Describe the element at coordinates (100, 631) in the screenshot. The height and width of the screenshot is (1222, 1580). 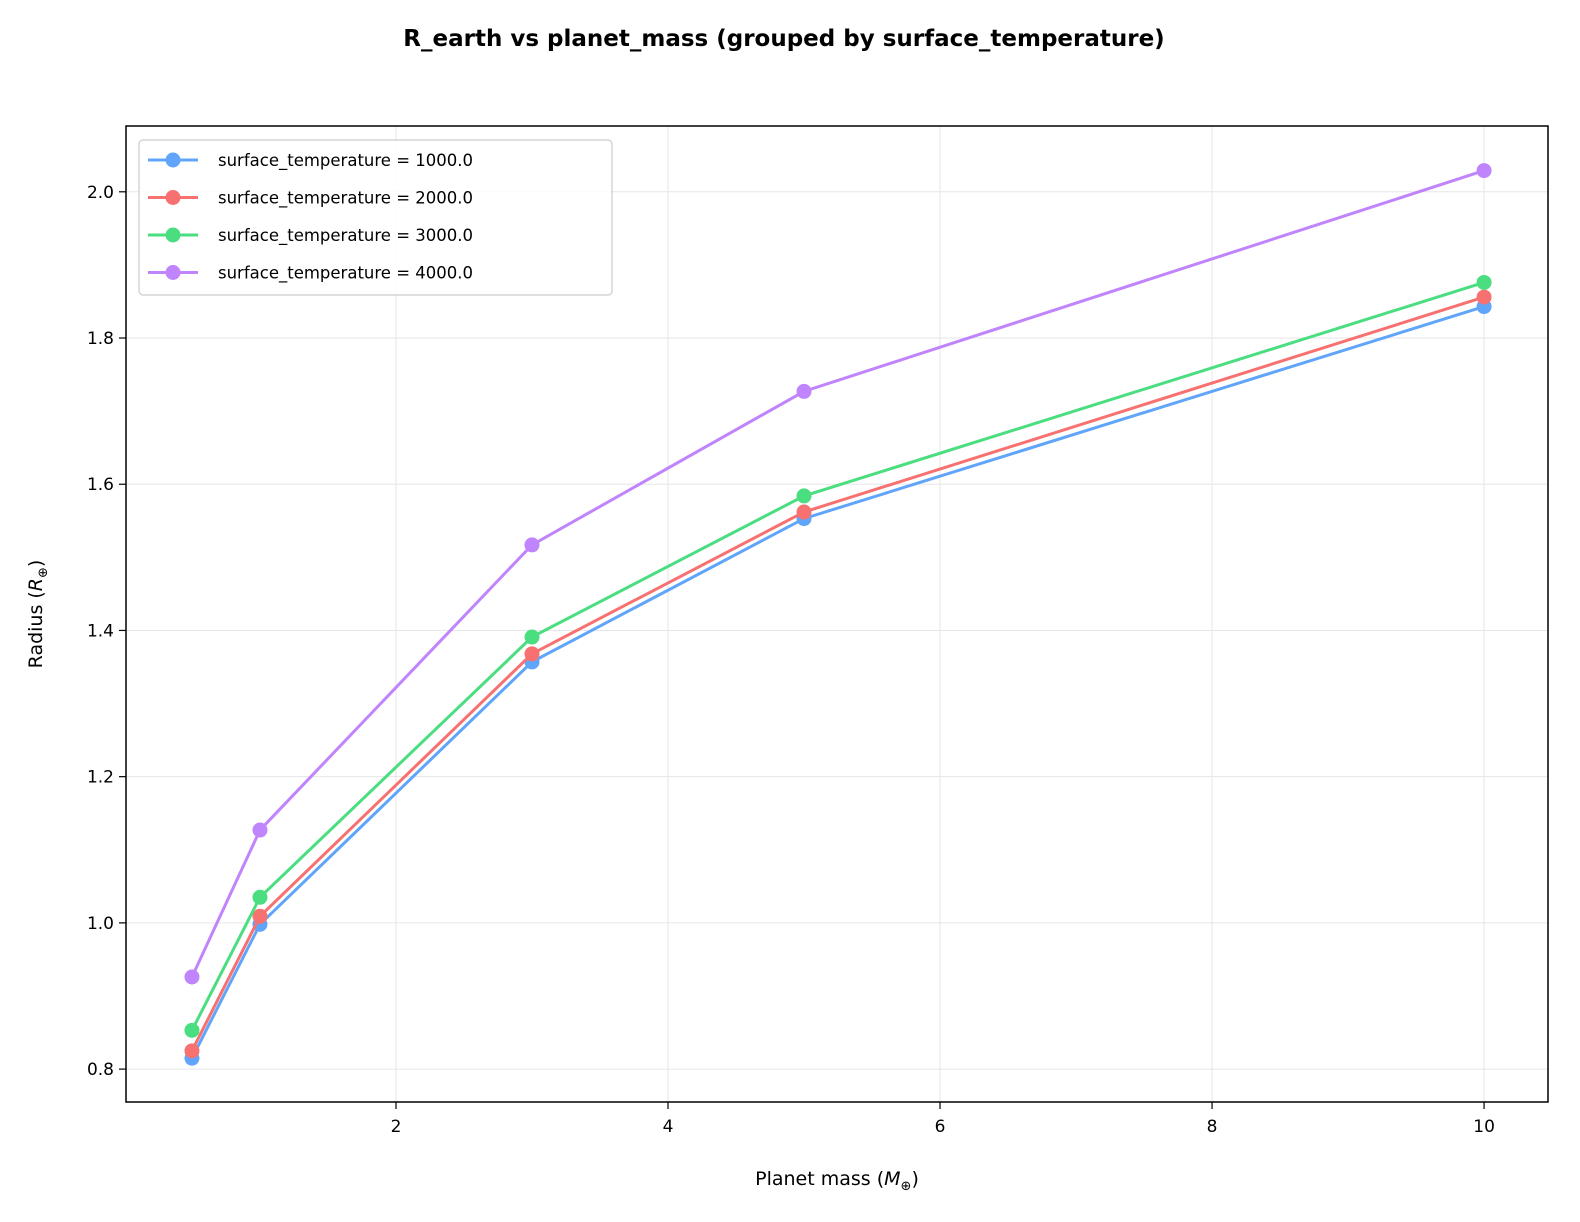
I see `y-tick-label: 1.4` at that location.